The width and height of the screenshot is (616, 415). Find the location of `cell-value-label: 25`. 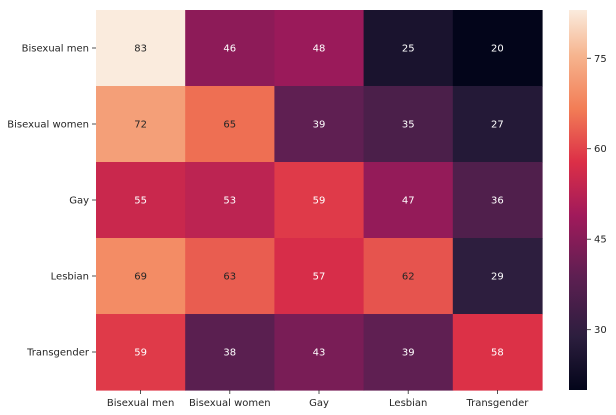

cell-value-label: 25 is located at coordinates (408, 49).